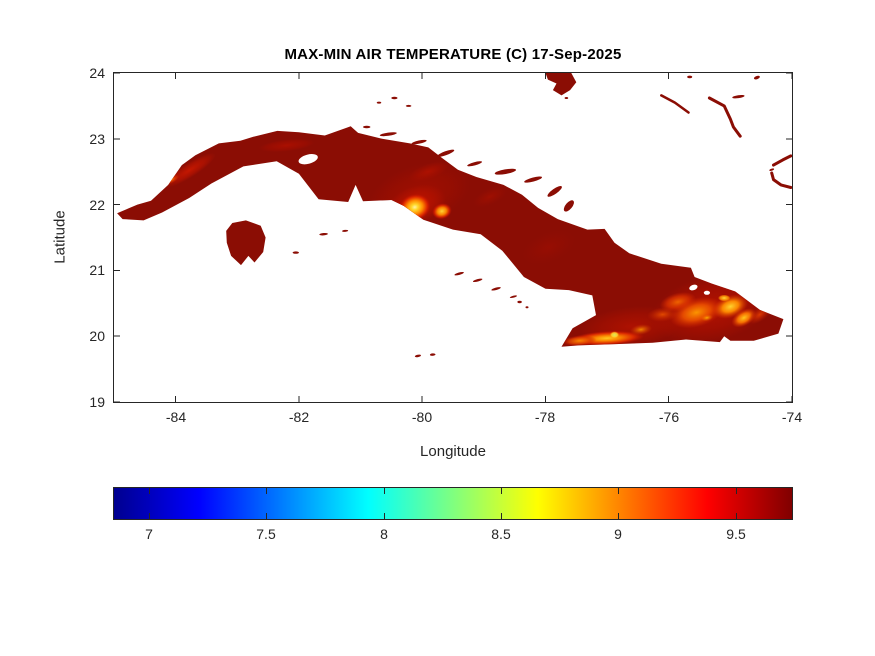 This screenshot has height=656, width=875. Describe the element at coordinates (97, 73) in the screenshot. I see `y-tick-label: 24` at that location.